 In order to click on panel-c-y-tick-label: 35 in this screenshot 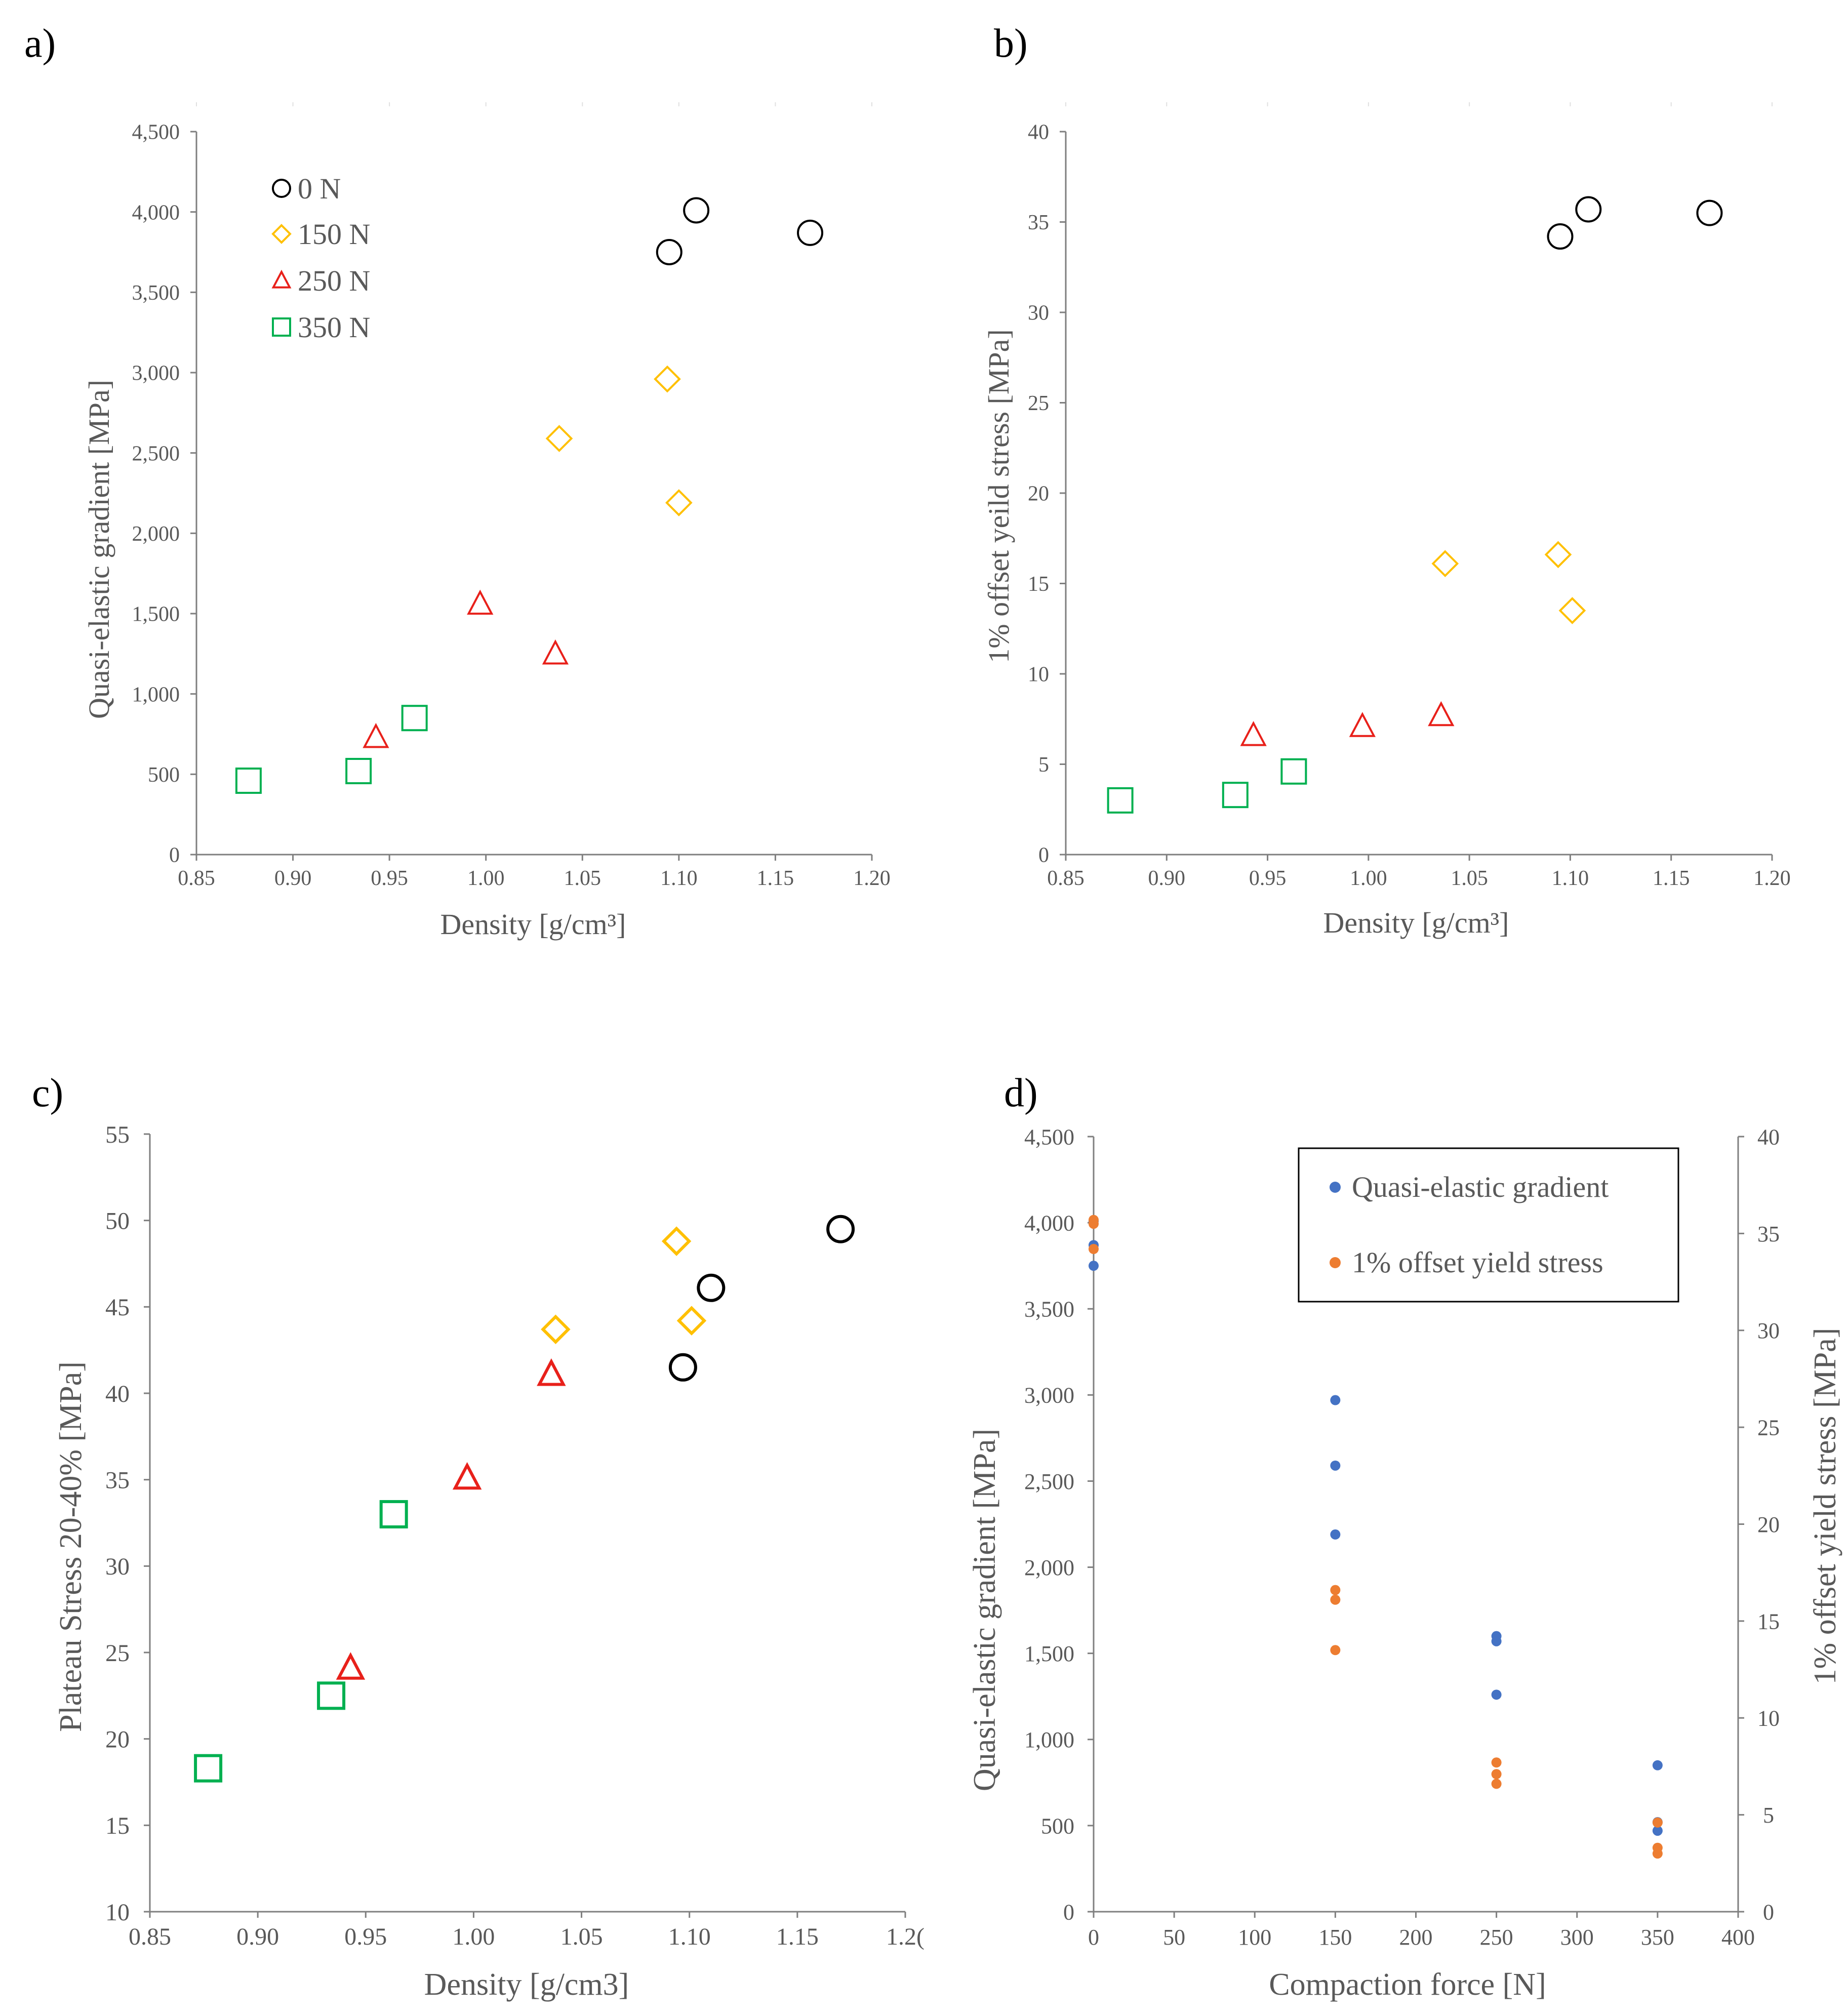, I will do `click(117, 1480)`.